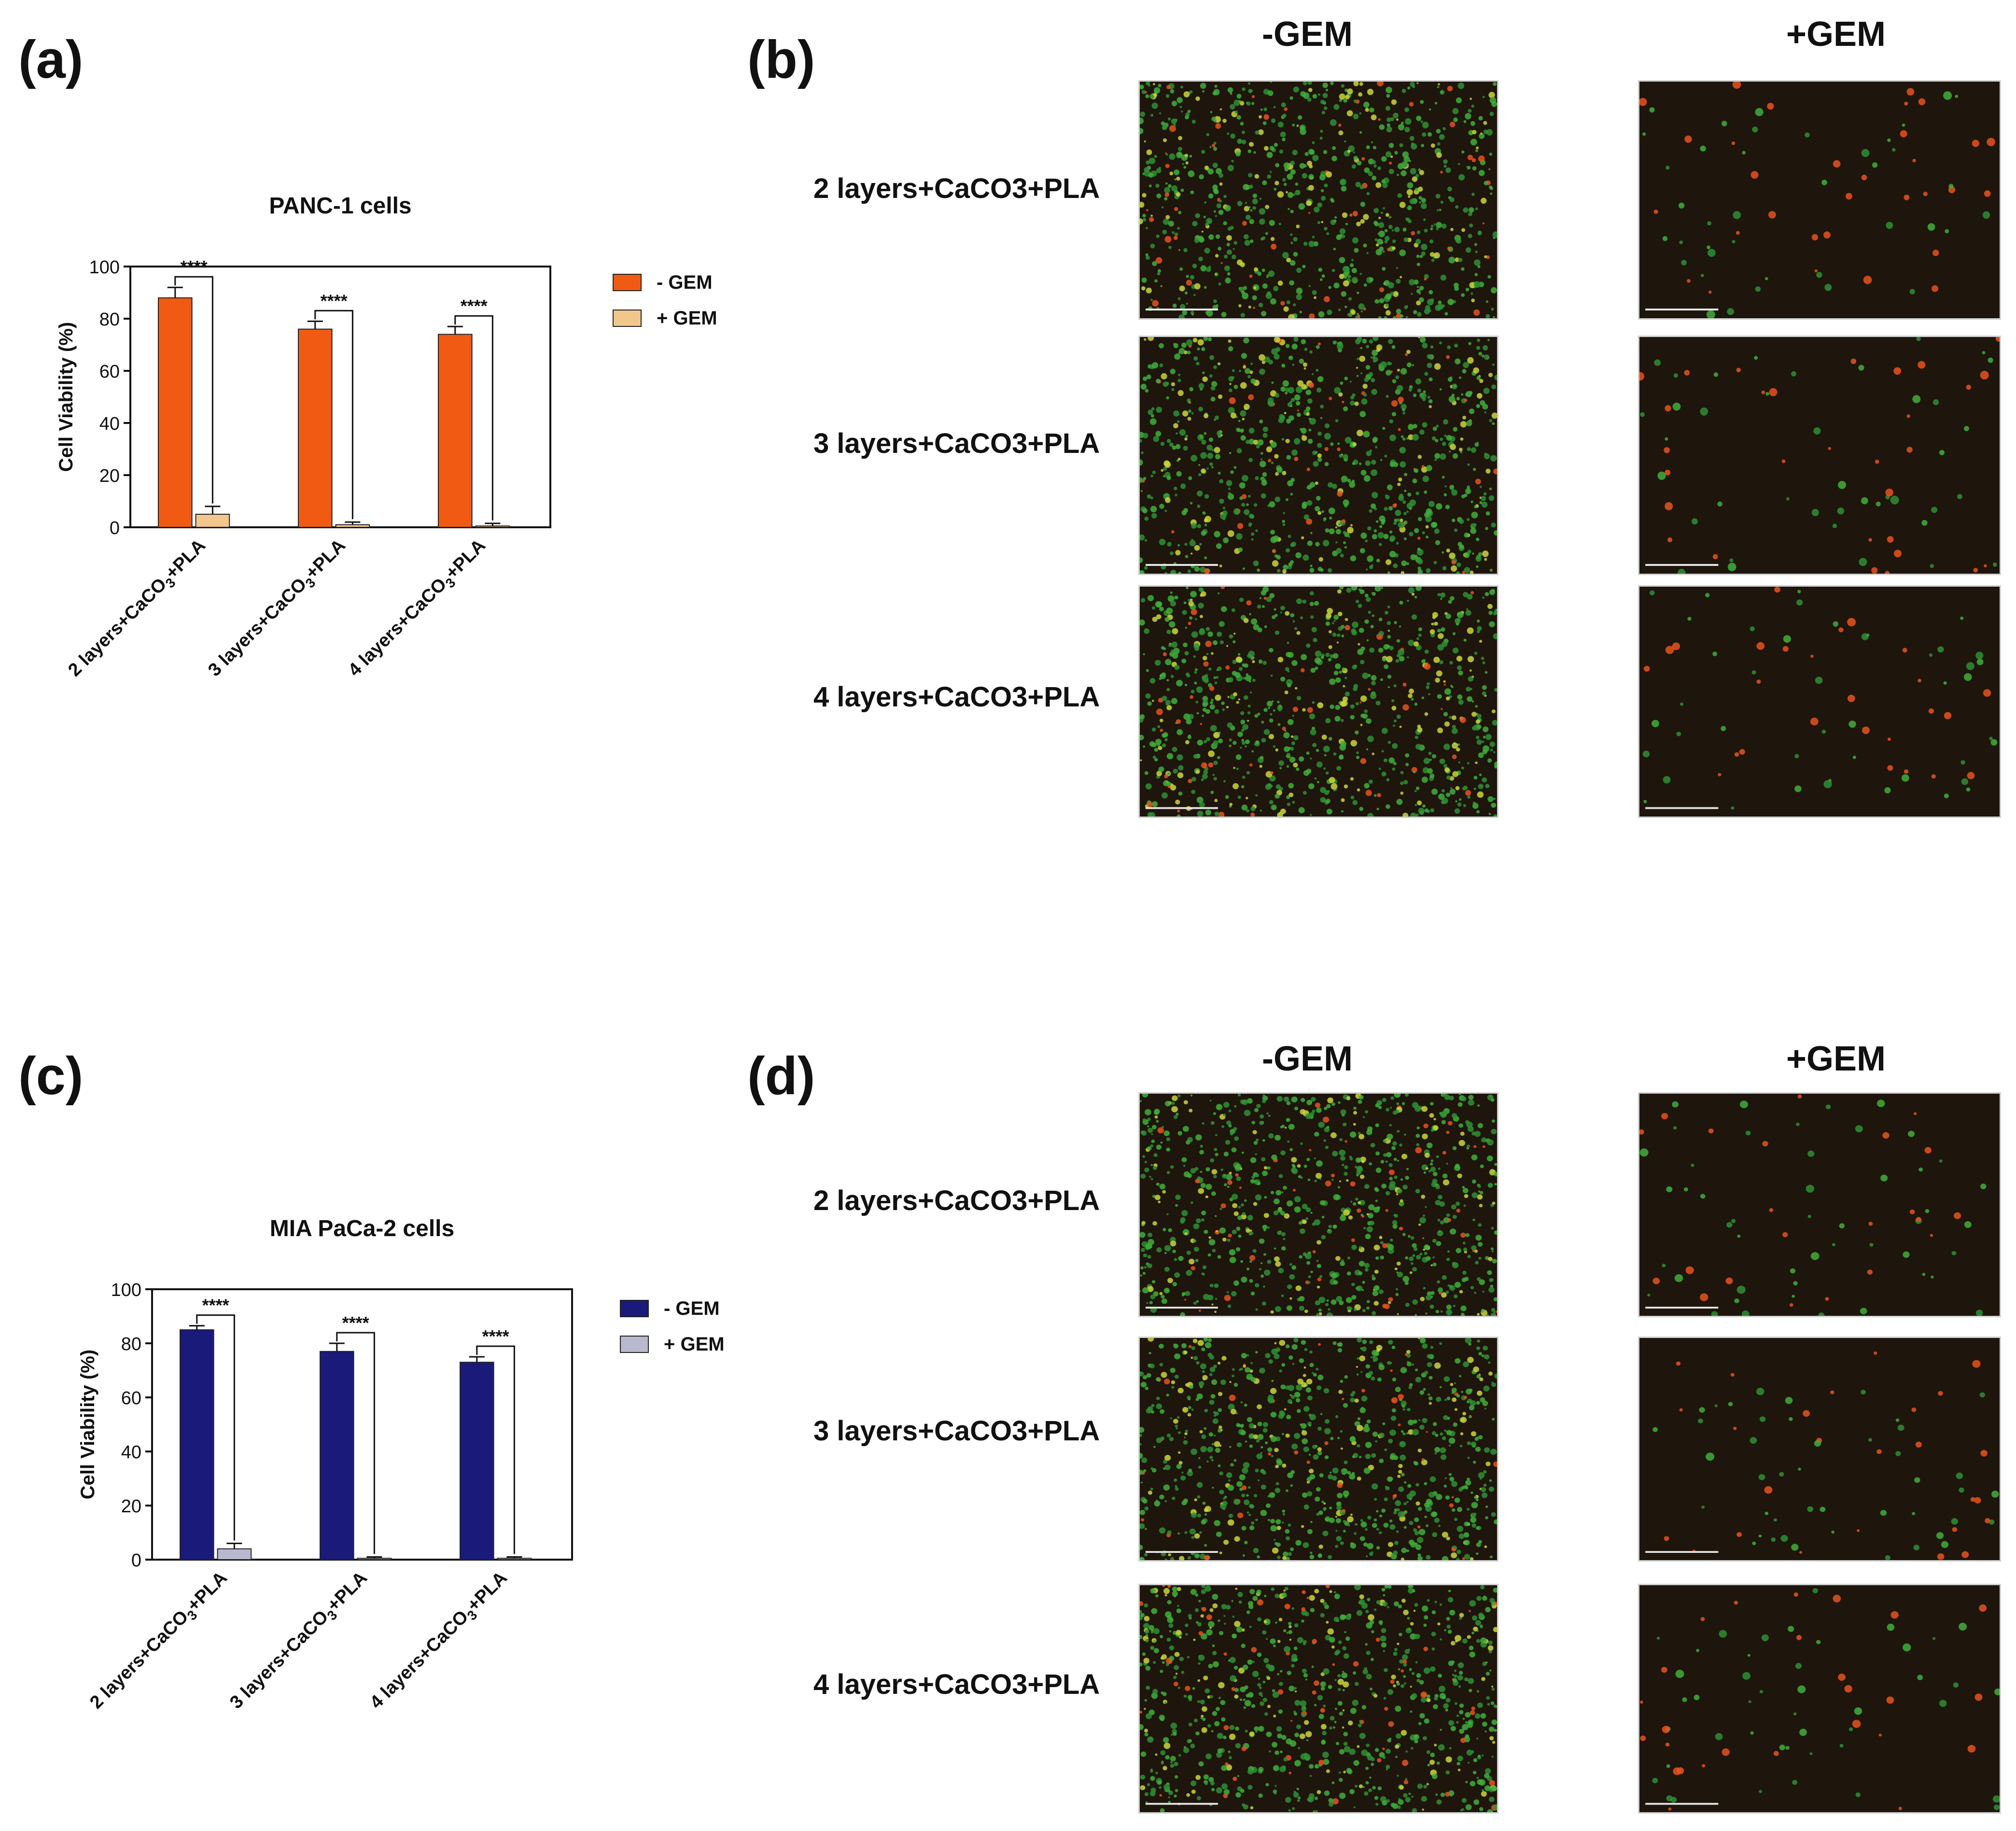  I want to click on micrograph-d-2-layers-minus-gem, so click(1318, 1204).